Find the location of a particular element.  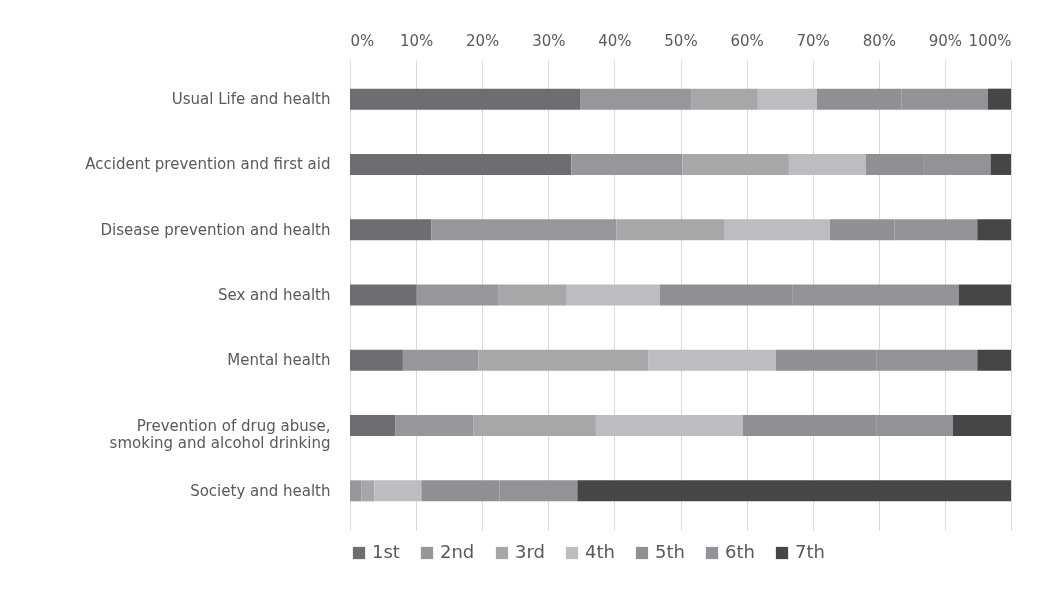

legend-label: 7th is located at coordinates (810, 551).